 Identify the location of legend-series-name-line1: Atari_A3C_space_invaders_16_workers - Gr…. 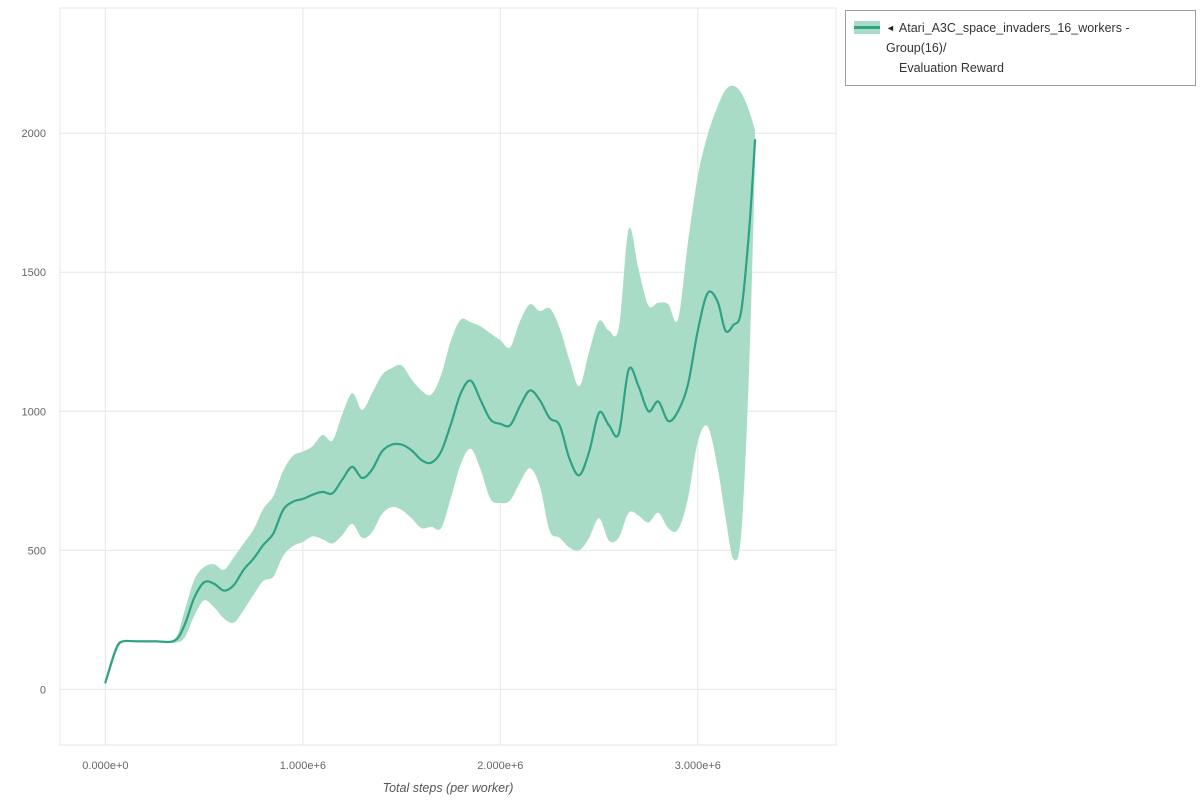
(1008, 38).